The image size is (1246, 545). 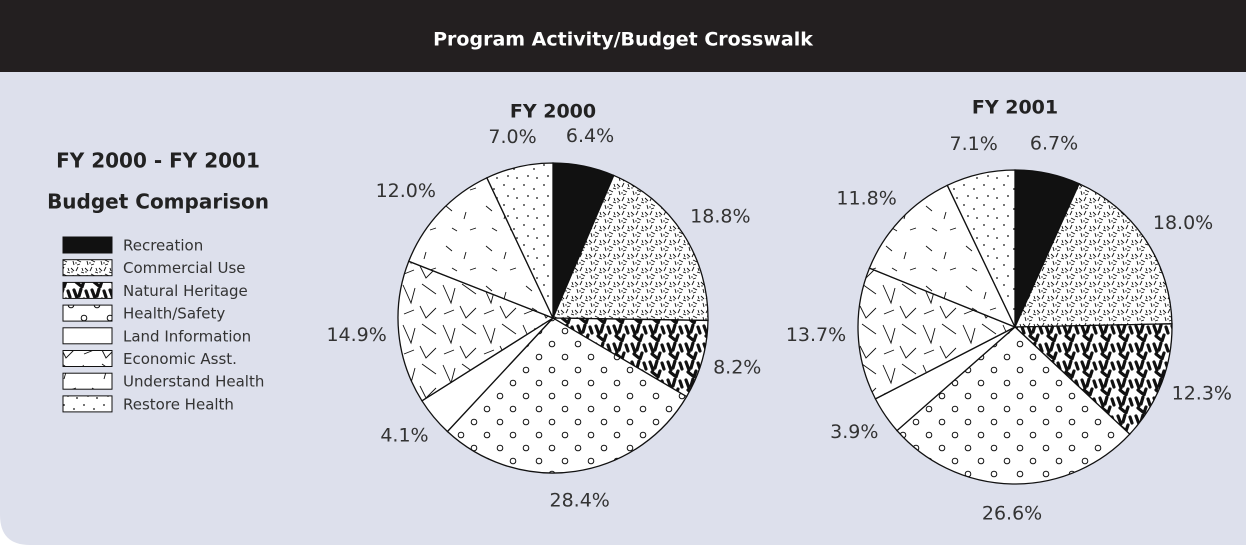 I want to click on slice-label: 7.1%, so click(x=974, y=144).